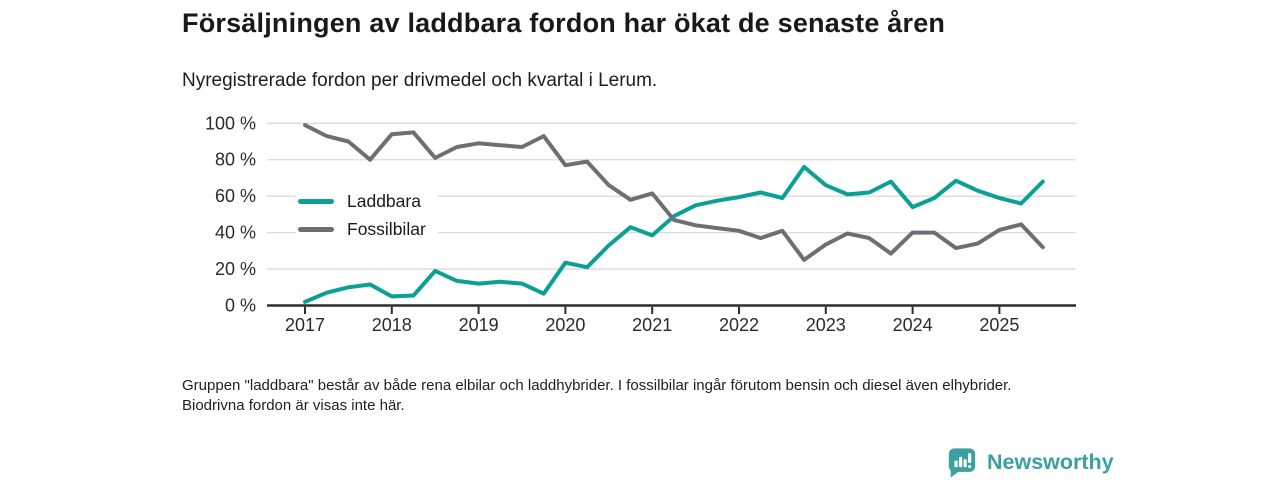 The image size is (1280, 480). What do you see at coordinates (565, 325) in the screenshot?
I see `x-tick-label-2020: 2020` at bounding box center [565, 325].